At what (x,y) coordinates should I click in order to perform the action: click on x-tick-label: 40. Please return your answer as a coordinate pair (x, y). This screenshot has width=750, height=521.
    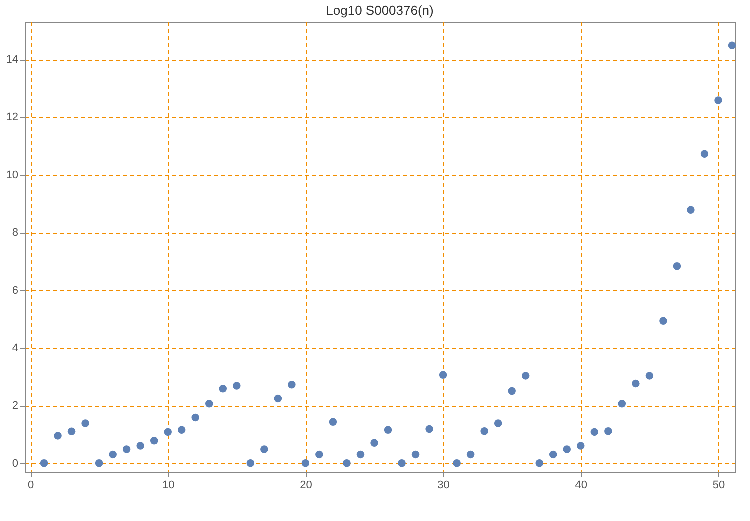
    Looking at the image, I should click on (581, 486).